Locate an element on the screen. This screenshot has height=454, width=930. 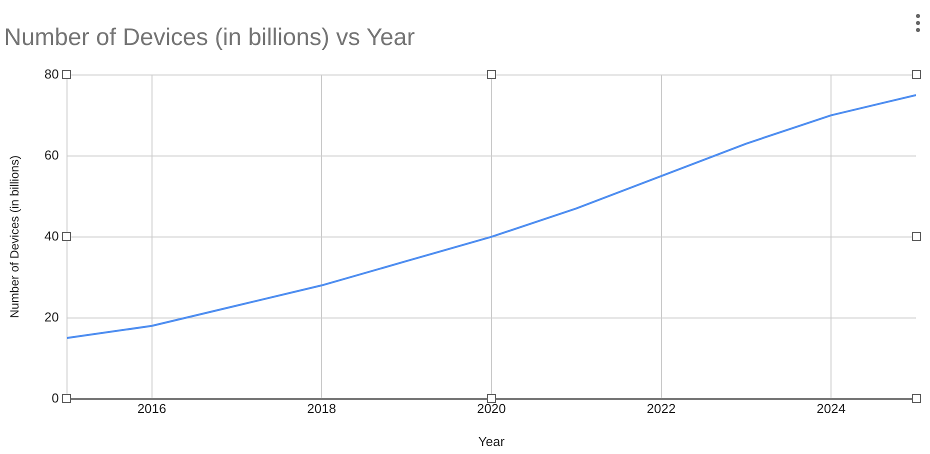
y-tick-label: 60 is located at coordinates (51, 154).